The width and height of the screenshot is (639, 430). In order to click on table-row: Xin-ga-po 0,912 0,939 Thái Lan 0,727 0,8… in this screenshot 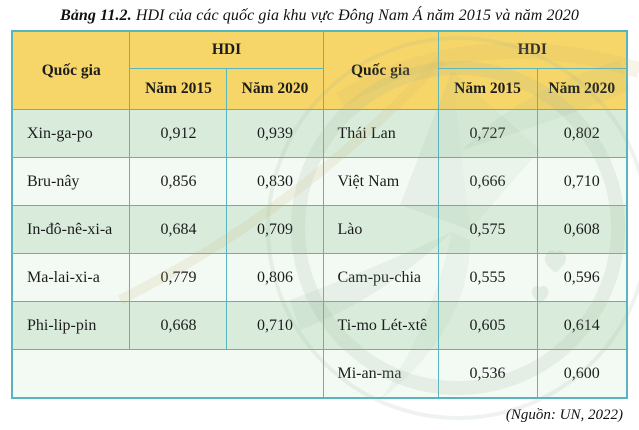, I will do `click(319, 133)`.